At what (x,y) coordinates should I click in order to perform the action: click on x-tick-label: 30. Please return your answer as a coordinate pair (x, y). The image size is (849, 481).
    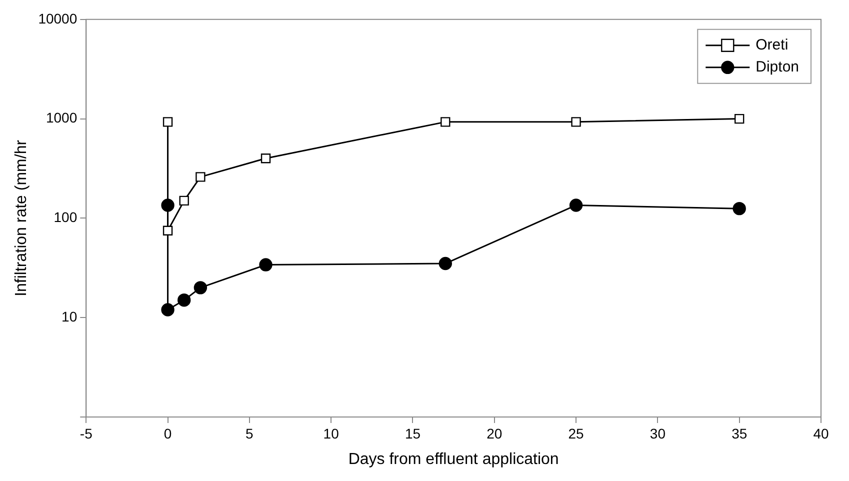
    Looking at the image, I should click on (658, 433).